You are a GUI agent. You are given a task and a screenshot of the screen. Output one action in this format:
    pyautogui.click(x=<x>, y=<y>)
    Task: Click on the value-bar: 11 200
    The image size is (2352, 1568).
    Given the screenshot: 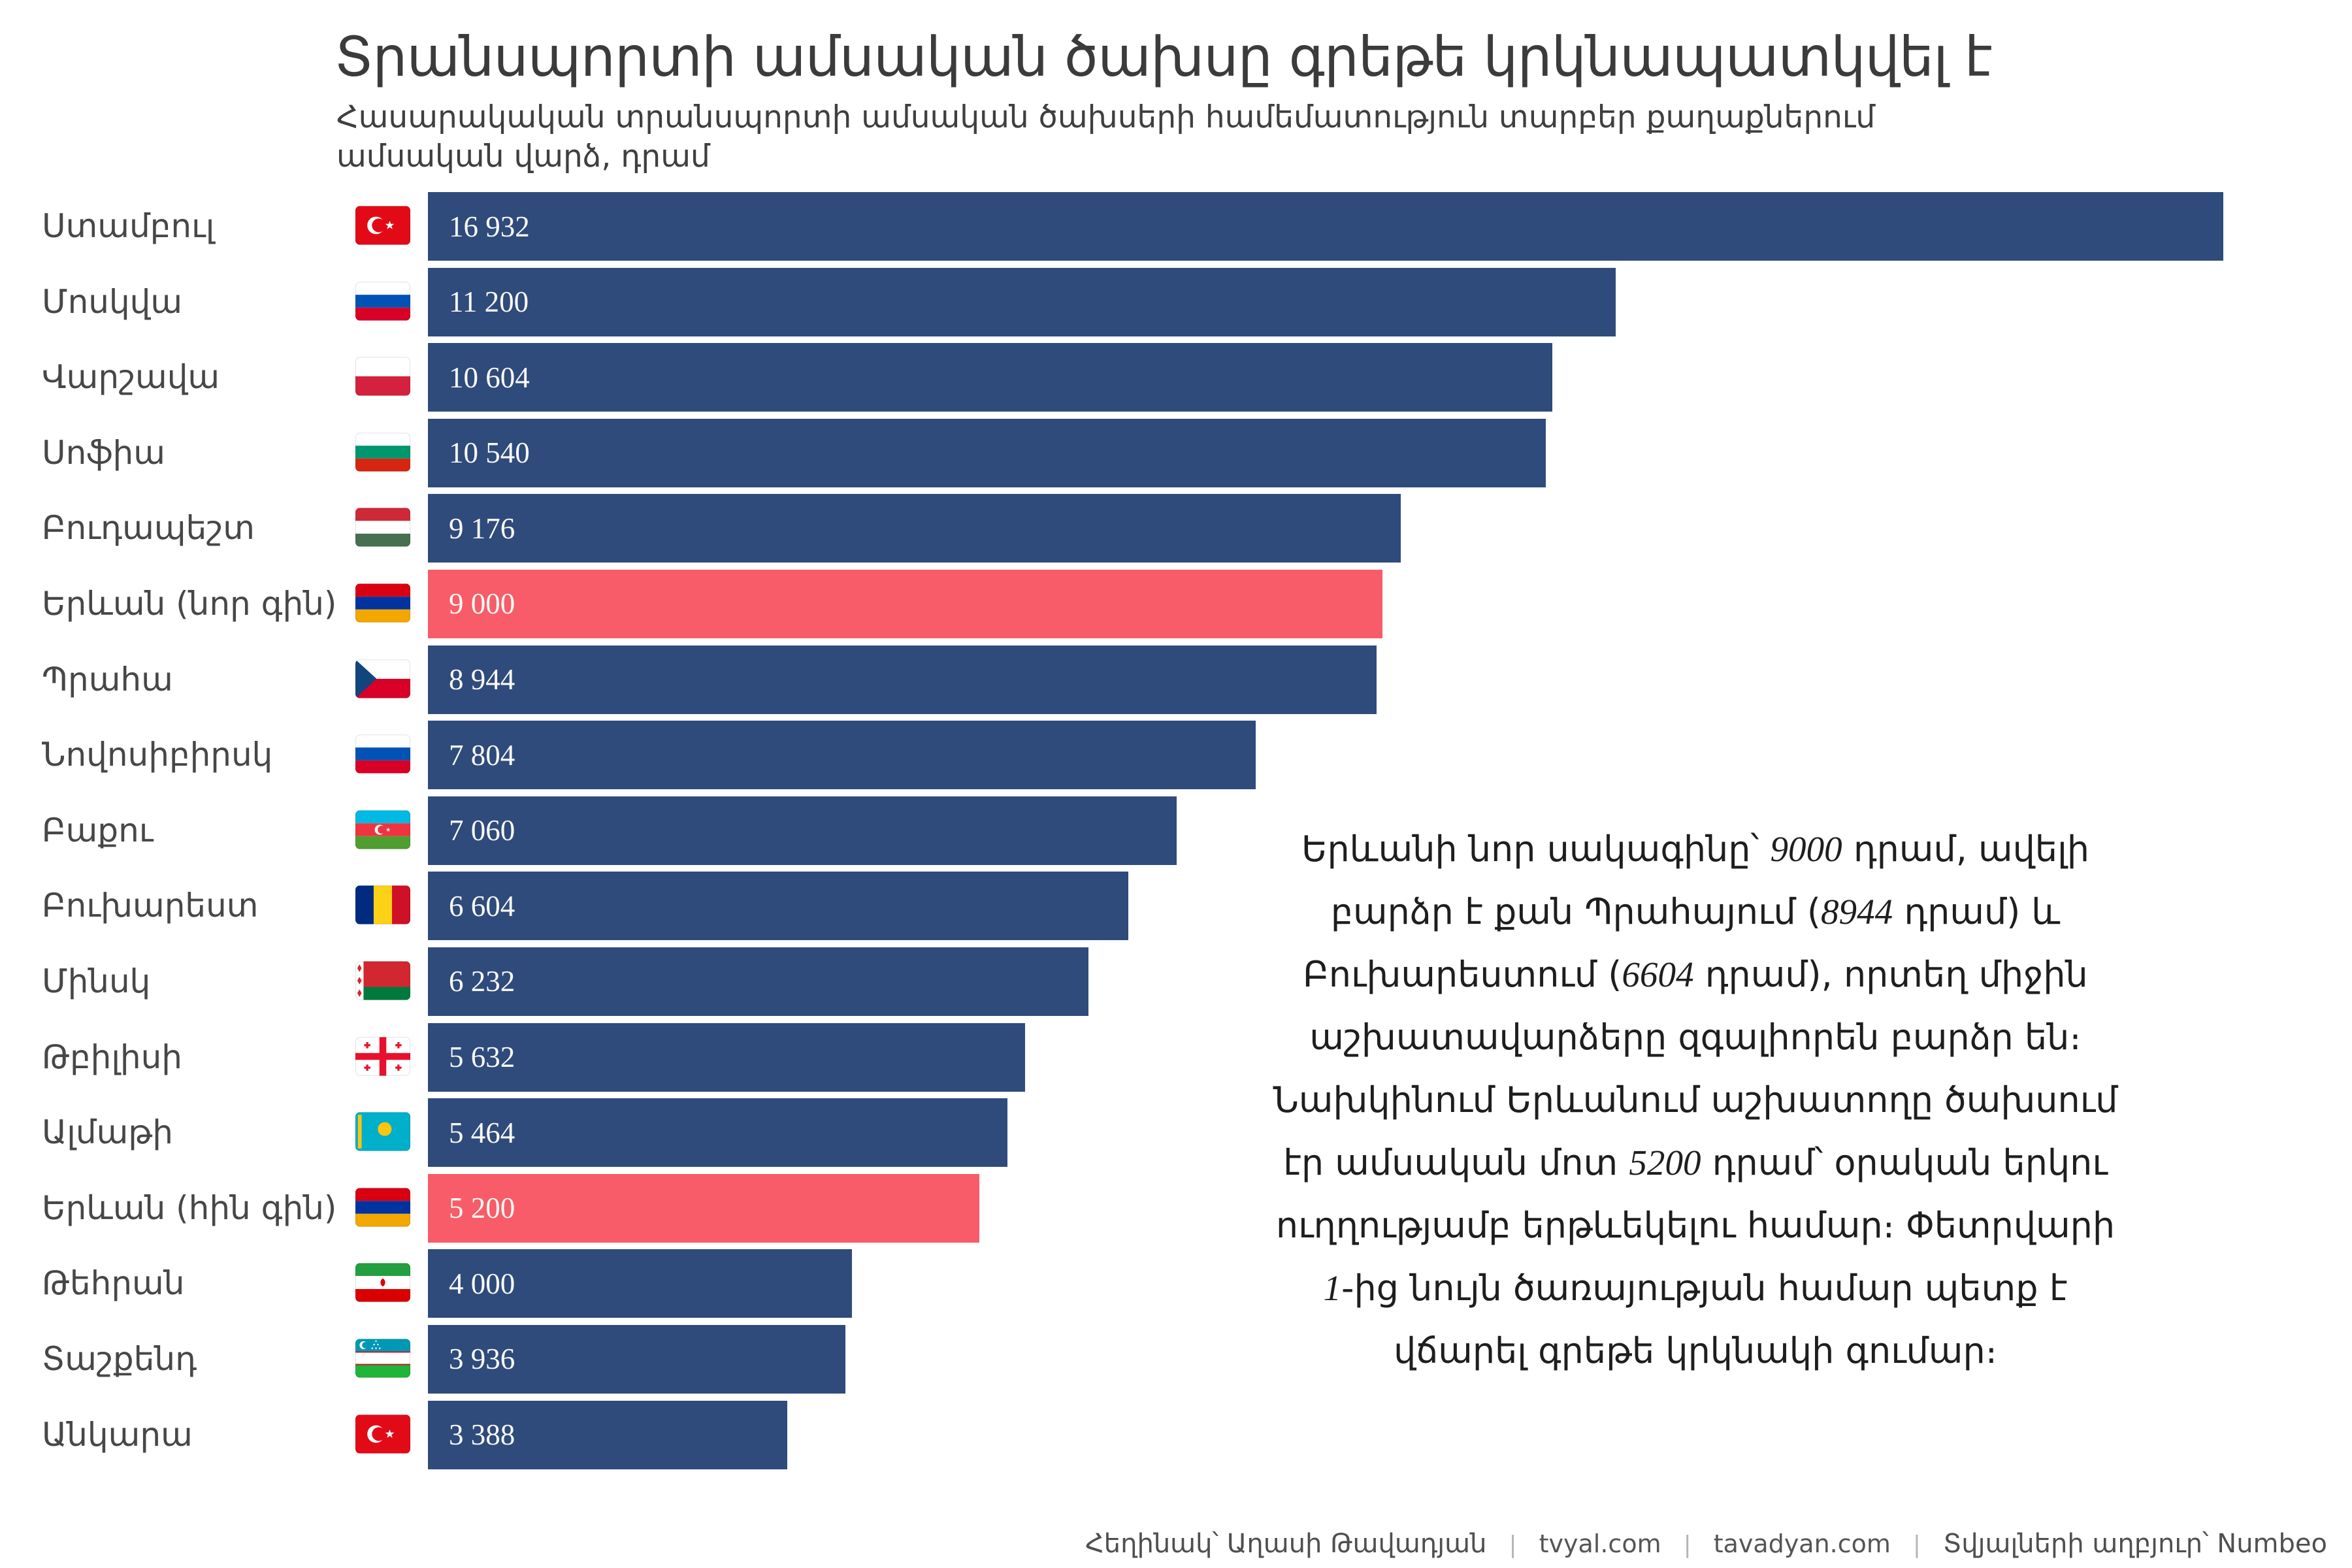 What is the action you would take?
    pyautogui.click(x=1022, y=301)
    